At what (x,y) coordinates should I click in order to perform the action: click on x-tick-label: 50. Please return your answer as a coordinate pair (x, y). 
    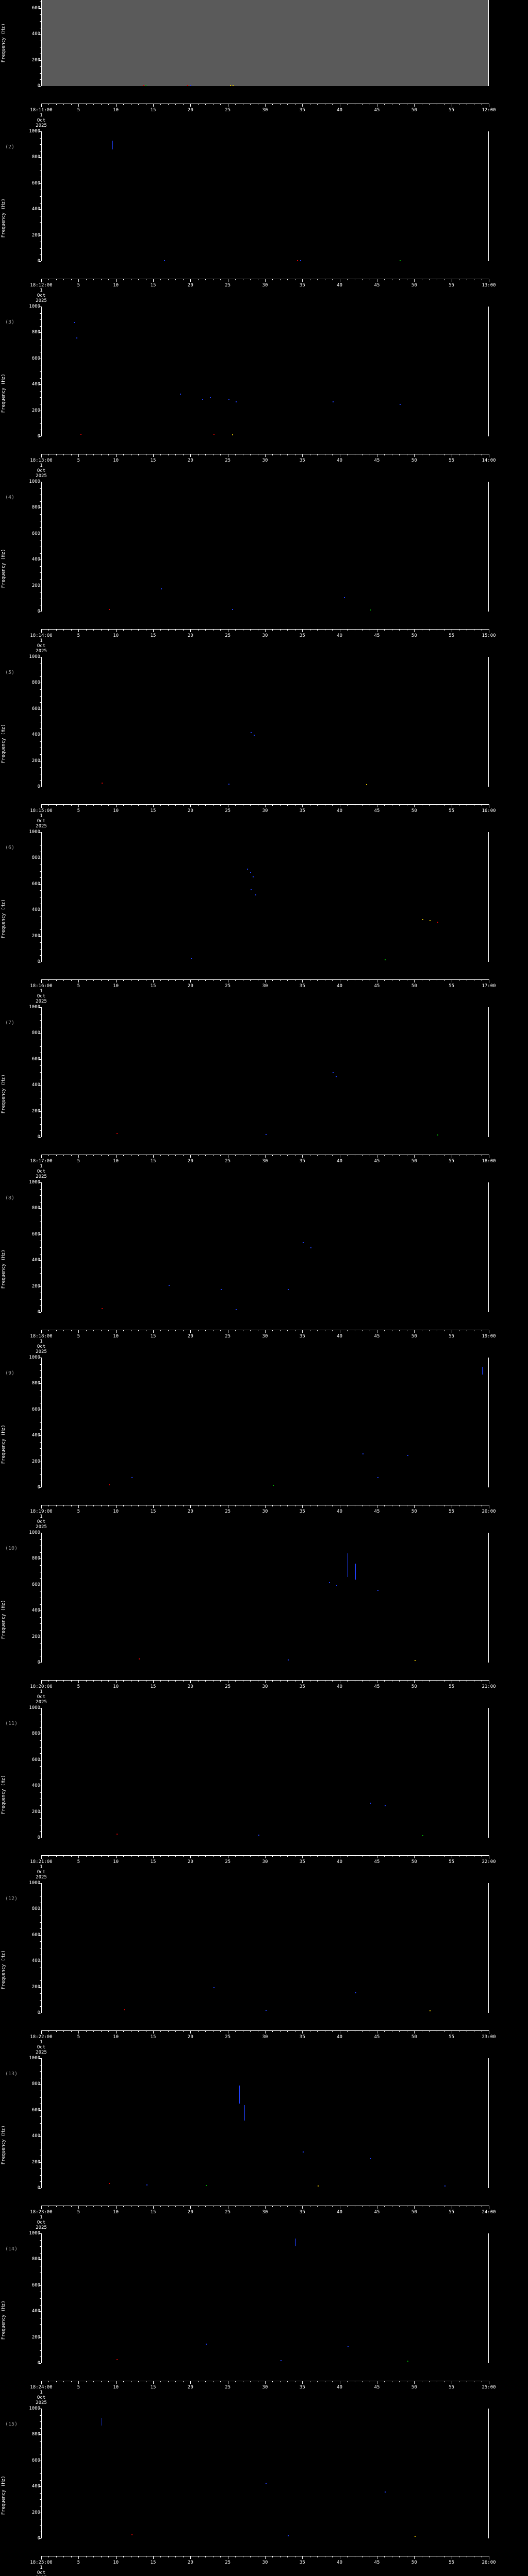
    Looking at the image, I should click on (414, 986).